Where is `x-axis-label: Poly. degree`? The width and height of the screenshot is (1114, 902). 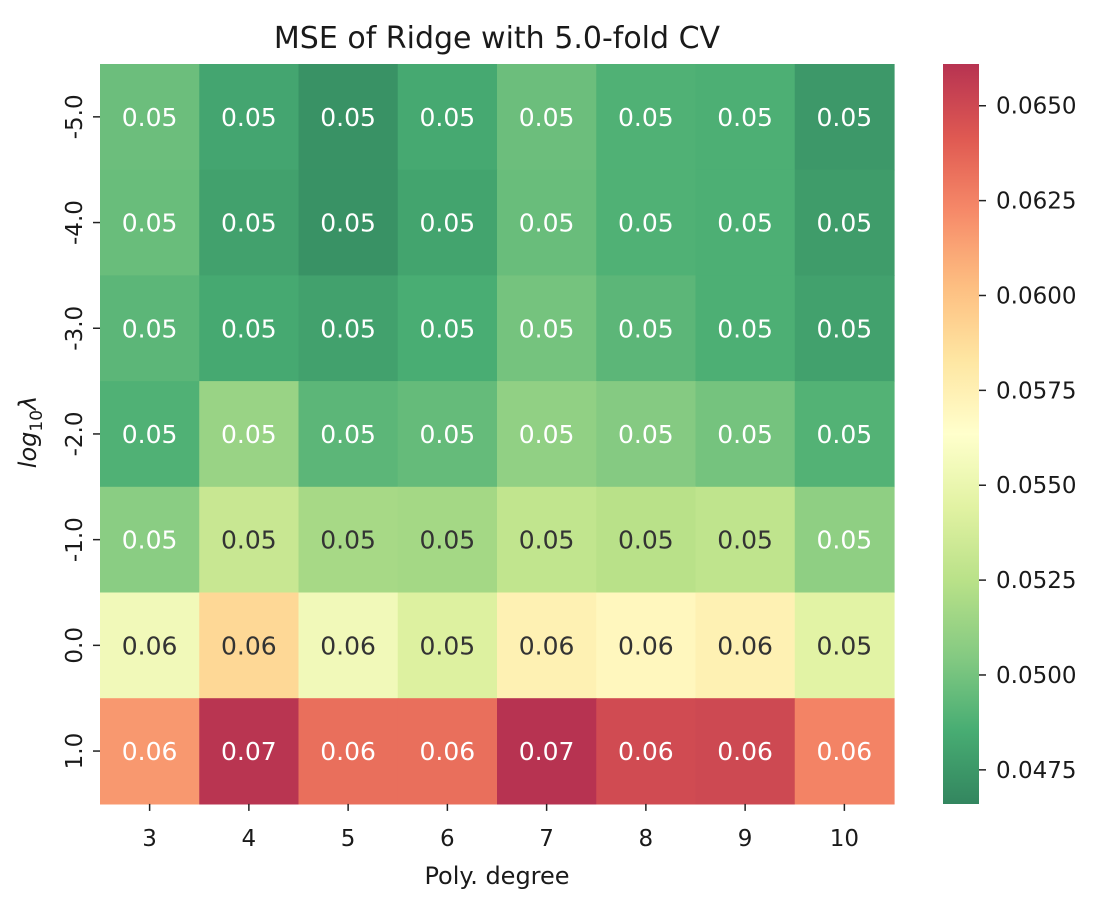 x-axis-label: Poly. degree is located at coordinates (496, 876).